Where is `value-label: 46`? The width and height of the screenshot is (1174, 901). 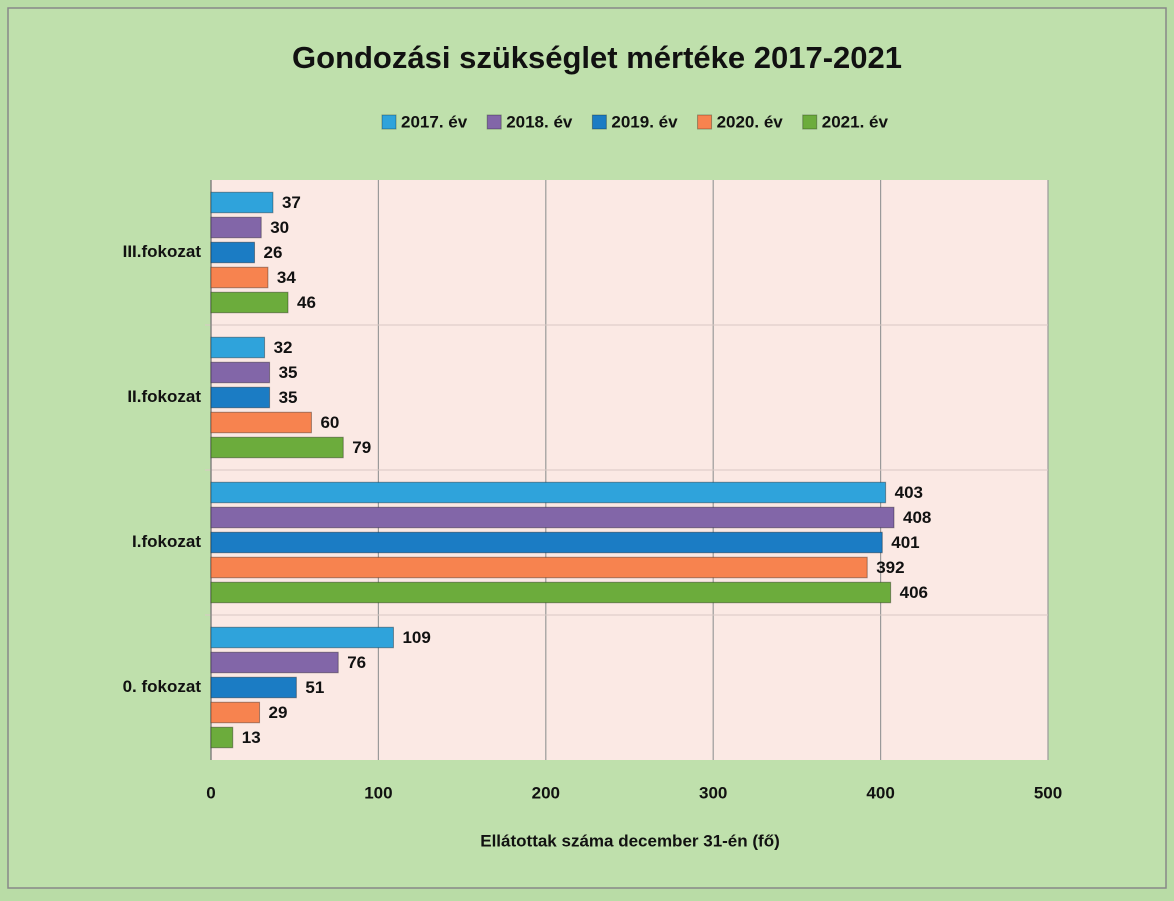
value-label: 46 is located at coordinates (306, 302).